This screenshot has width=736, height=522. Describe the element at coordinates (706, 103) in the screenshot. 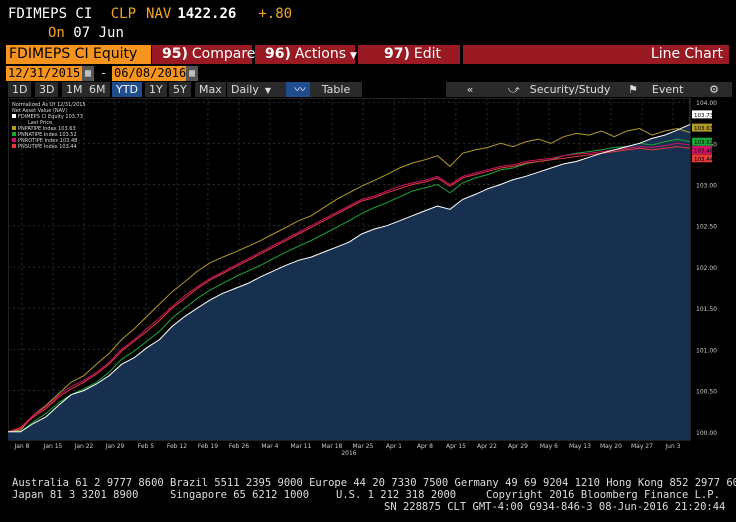

I see `y-tick-label: 104.00` at that location.